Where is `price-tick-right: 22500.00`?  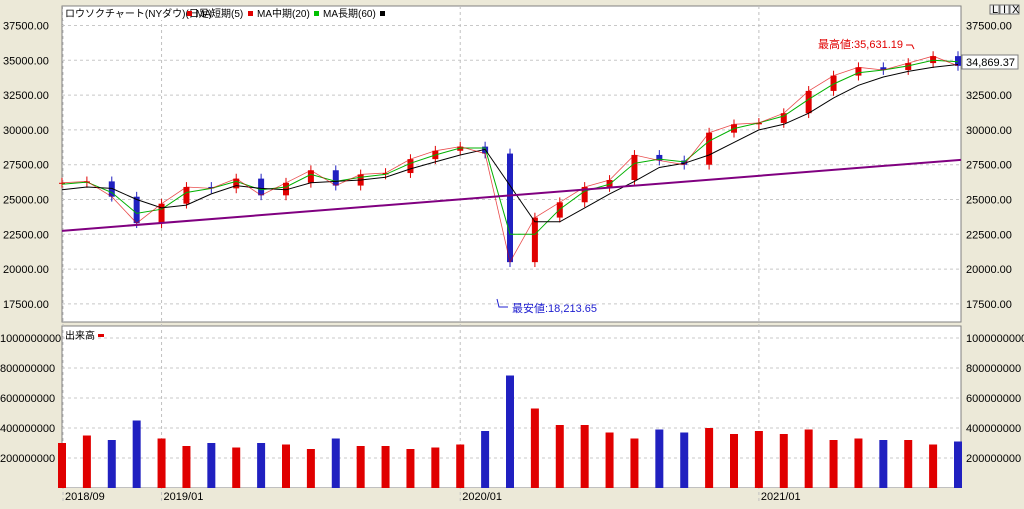
price-tick-right: 22500.00 is located at coordinates (989, 235).